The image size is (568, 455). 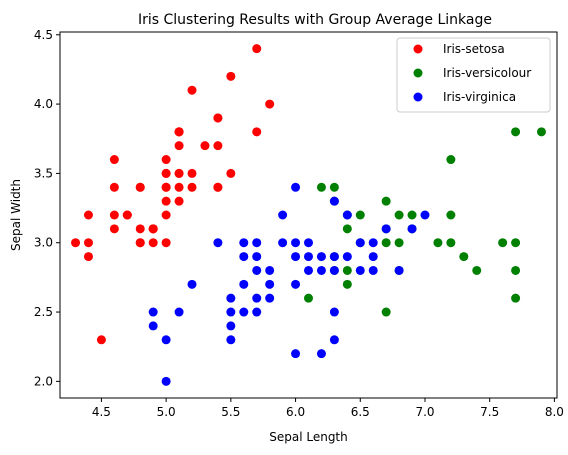 What do you see at coordinates (479, 97) in the screenshot?
I see `legend-label-iris-virginica: Iris-virginica` at bounding box center [479, 97].